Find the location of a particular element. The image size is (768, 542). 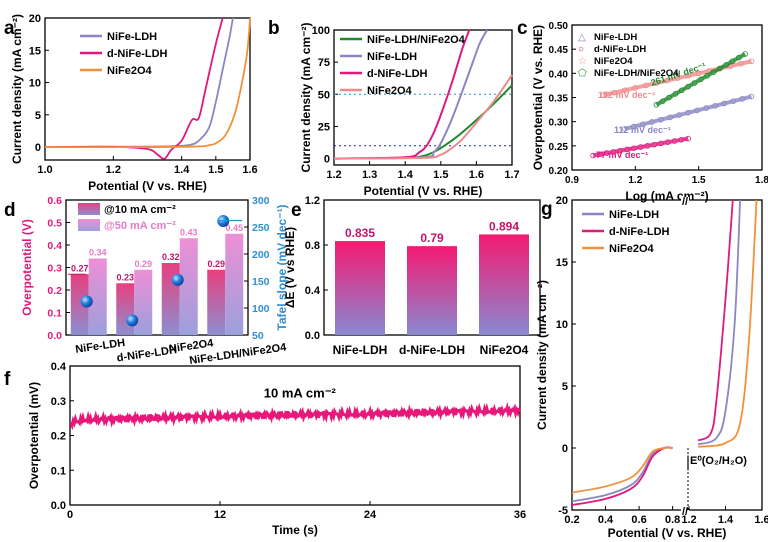

y-right-tick-label: 200 is located at coordinates (261, 255).